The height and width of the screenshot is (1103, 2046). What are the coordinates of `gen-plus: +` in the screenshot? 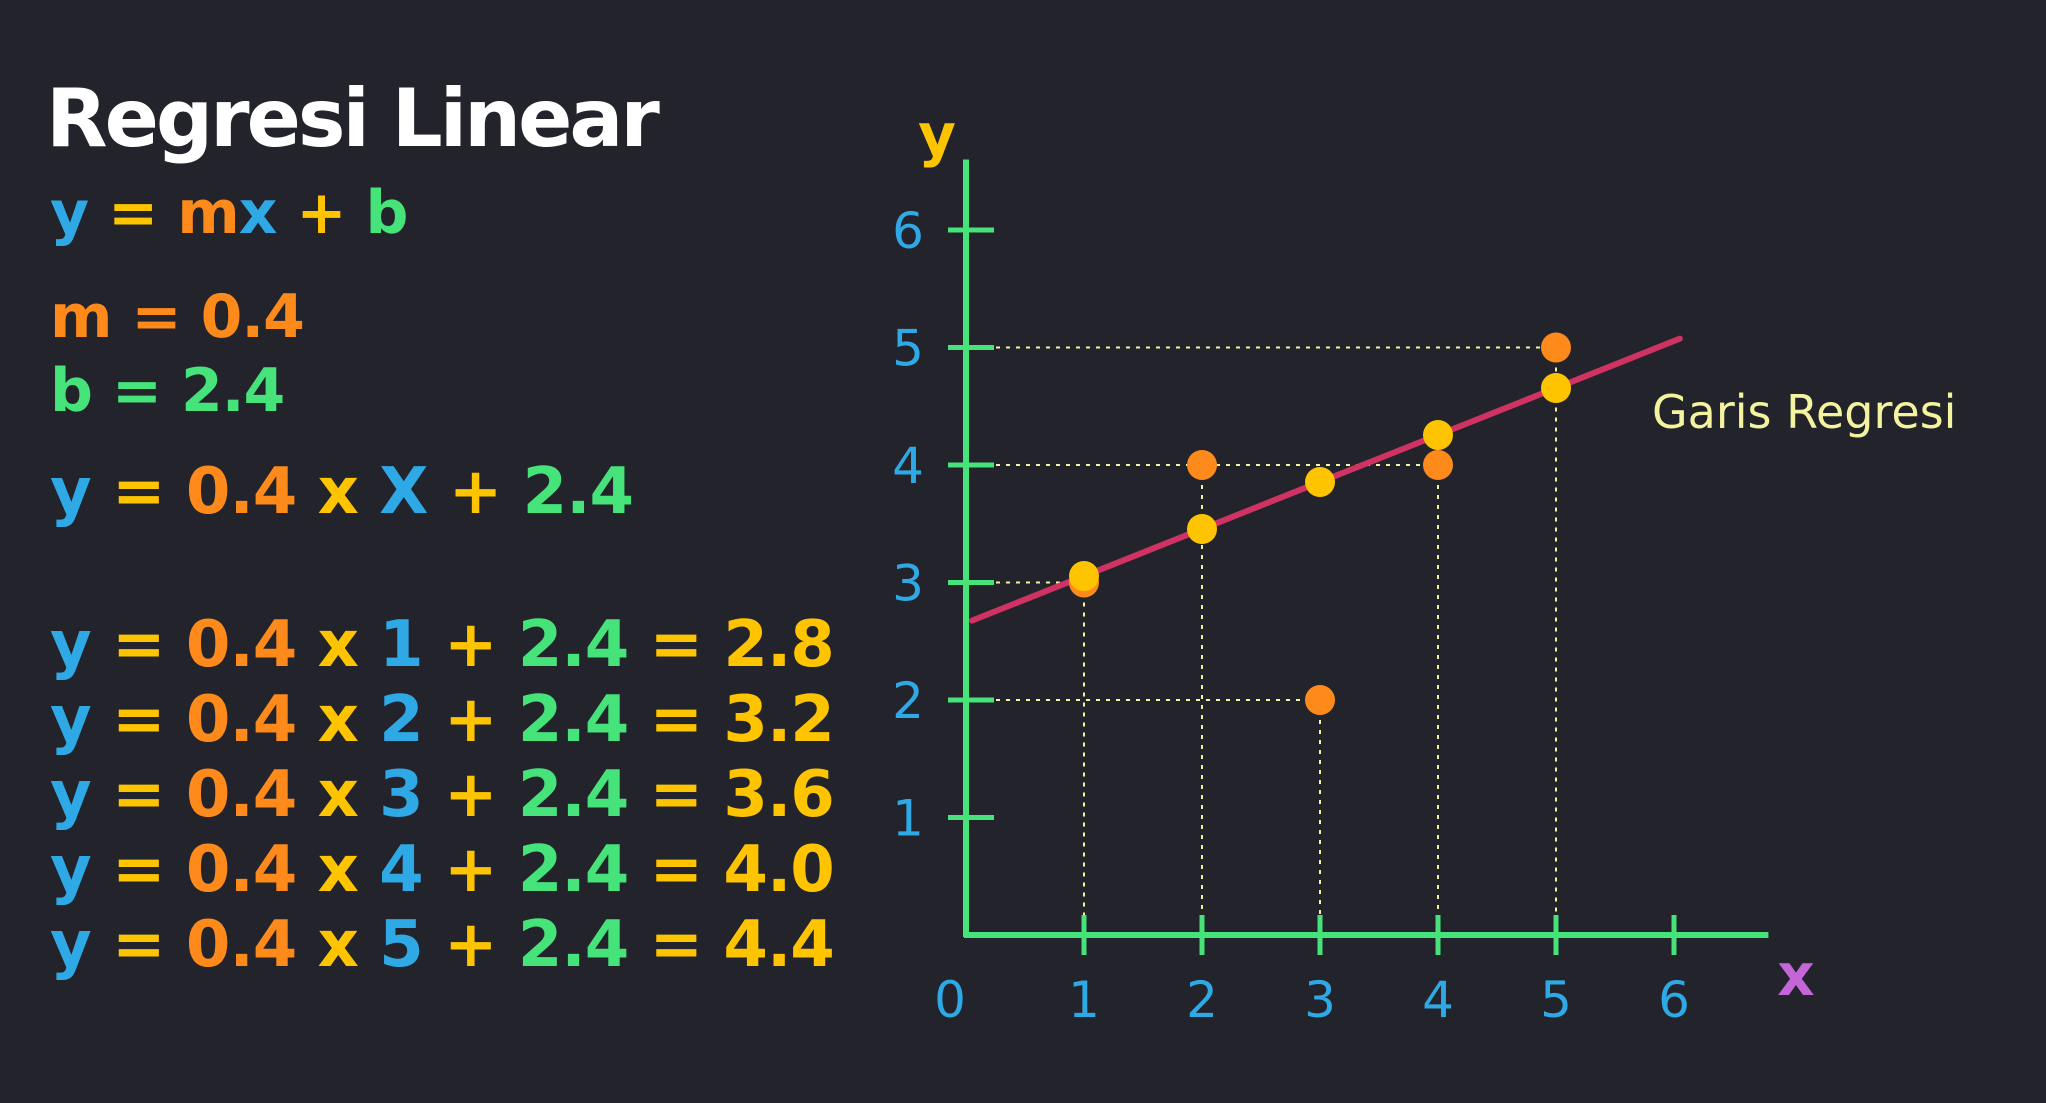 It's located at (475, 492).